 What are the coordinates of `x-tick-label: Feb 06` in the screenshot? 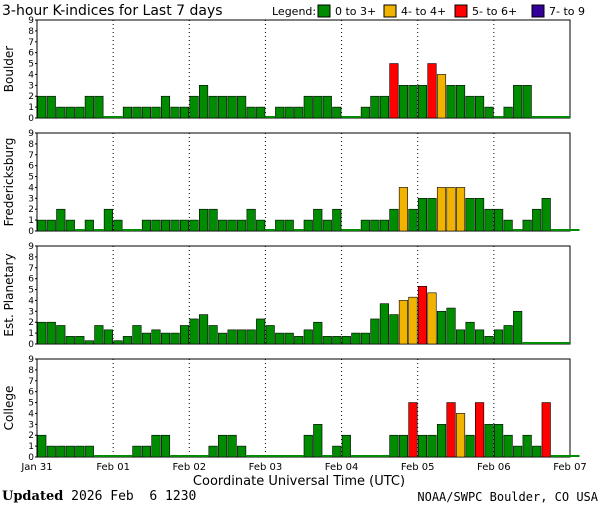 It's located at (494, 467).